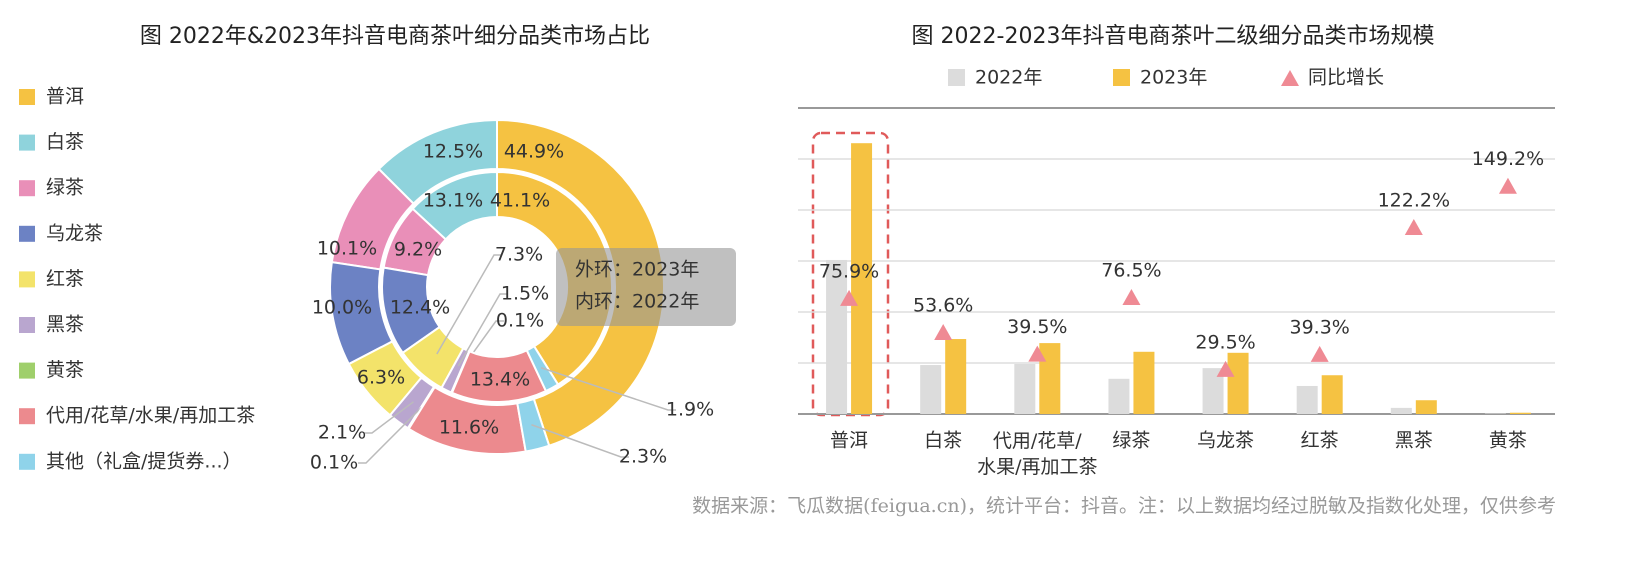 The image size is (1648, 563). What do you see at coordinates (1320, 441) in the screenshot?
I see `x-tick-label: 红茶` at bounding box center [1320, 441].